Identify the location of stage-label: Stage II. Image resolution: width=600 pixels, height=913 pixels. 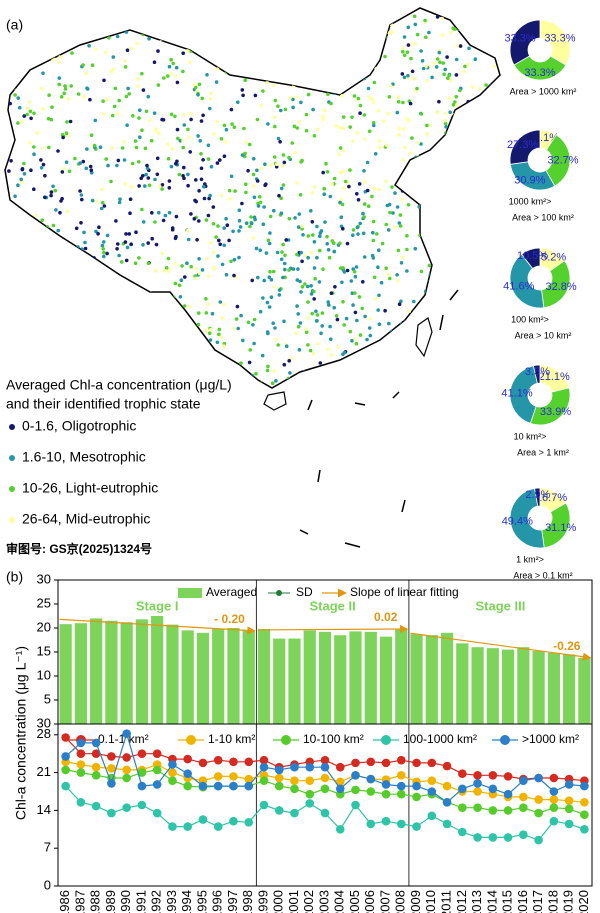
(333, 605).